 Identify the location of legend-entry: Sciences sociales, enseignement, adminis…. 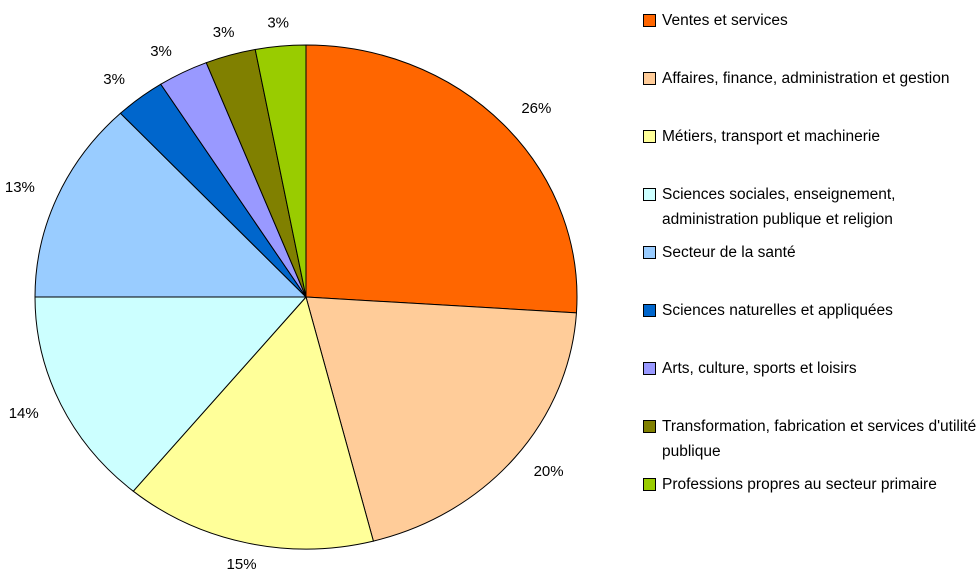
(810, 207).